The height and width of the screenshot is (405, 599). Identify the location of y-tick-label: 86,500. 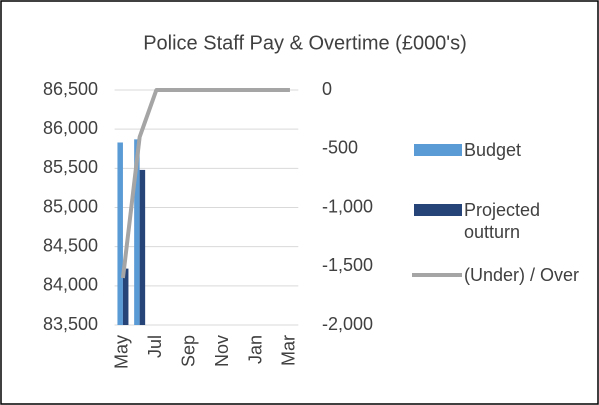
(70, 89).